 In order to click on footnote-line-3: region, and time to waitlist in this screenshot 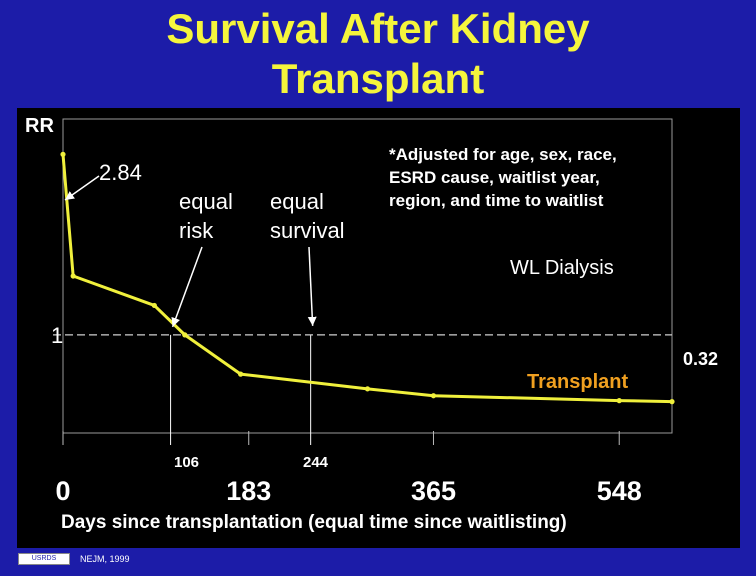, I will do `click(496, 200)`.